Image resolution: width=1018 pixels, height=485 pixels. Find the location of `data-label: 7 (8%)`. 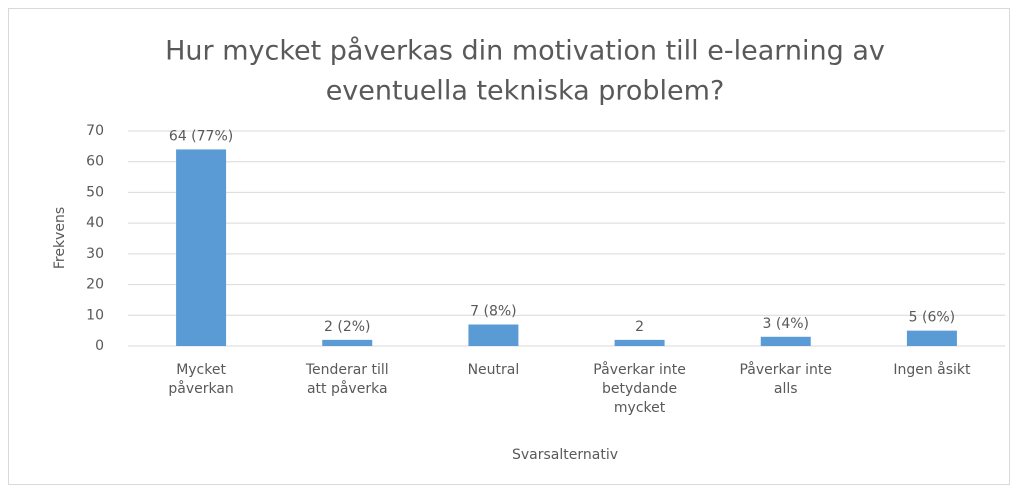

data-label: 7 (8%) is located at coordinates (493, 312).